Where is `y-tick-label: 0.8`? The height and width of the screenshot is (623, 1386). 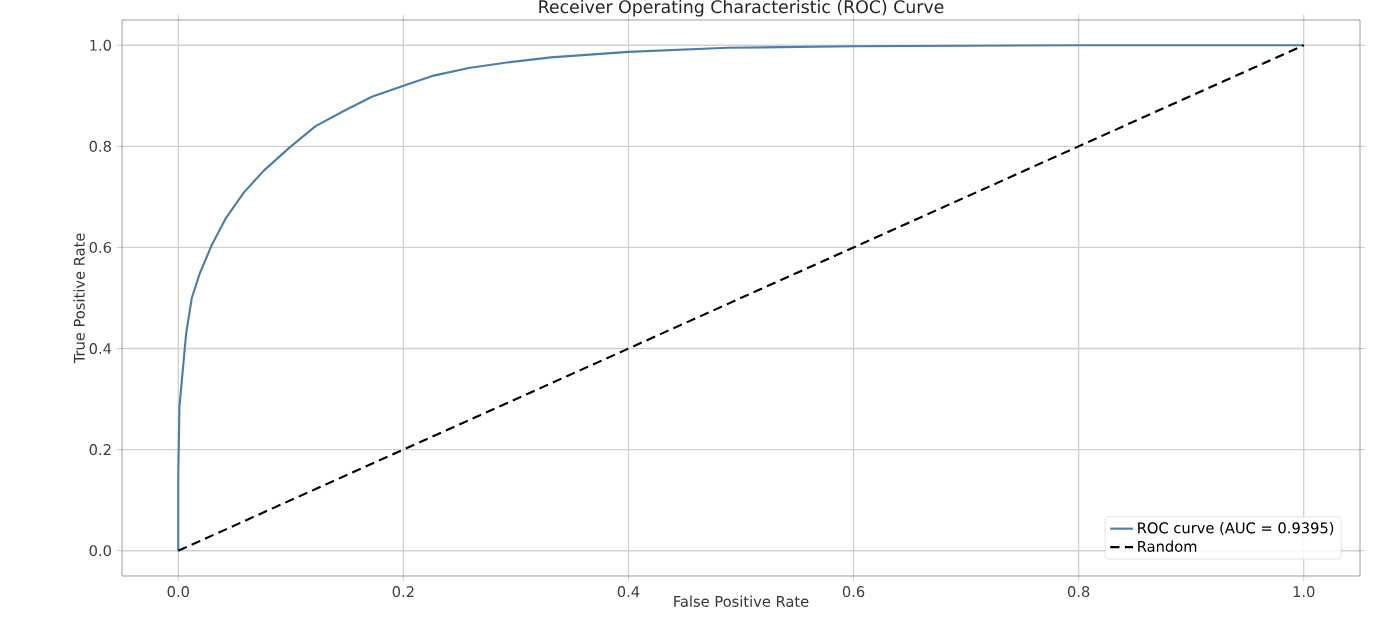 y-tick-label: 0.8 is located at coordinates (100, 146).